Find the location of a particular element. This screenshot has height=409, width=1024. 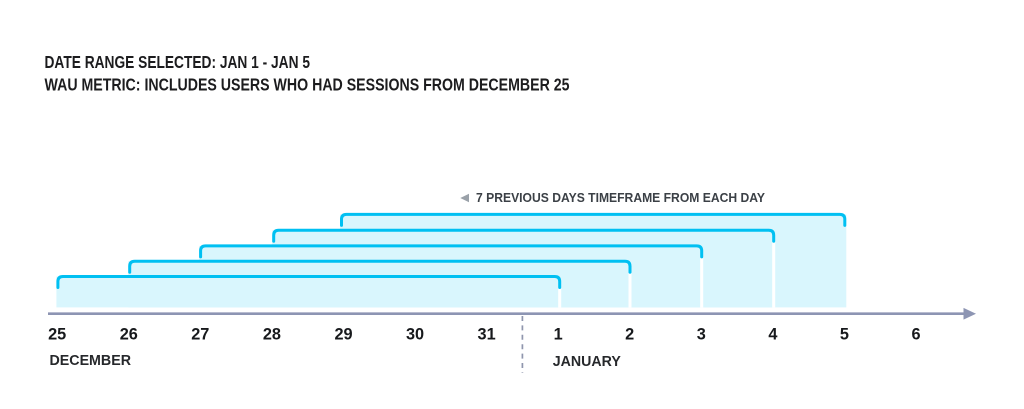

svg-text: 1 is located at coordinates (558, 335).